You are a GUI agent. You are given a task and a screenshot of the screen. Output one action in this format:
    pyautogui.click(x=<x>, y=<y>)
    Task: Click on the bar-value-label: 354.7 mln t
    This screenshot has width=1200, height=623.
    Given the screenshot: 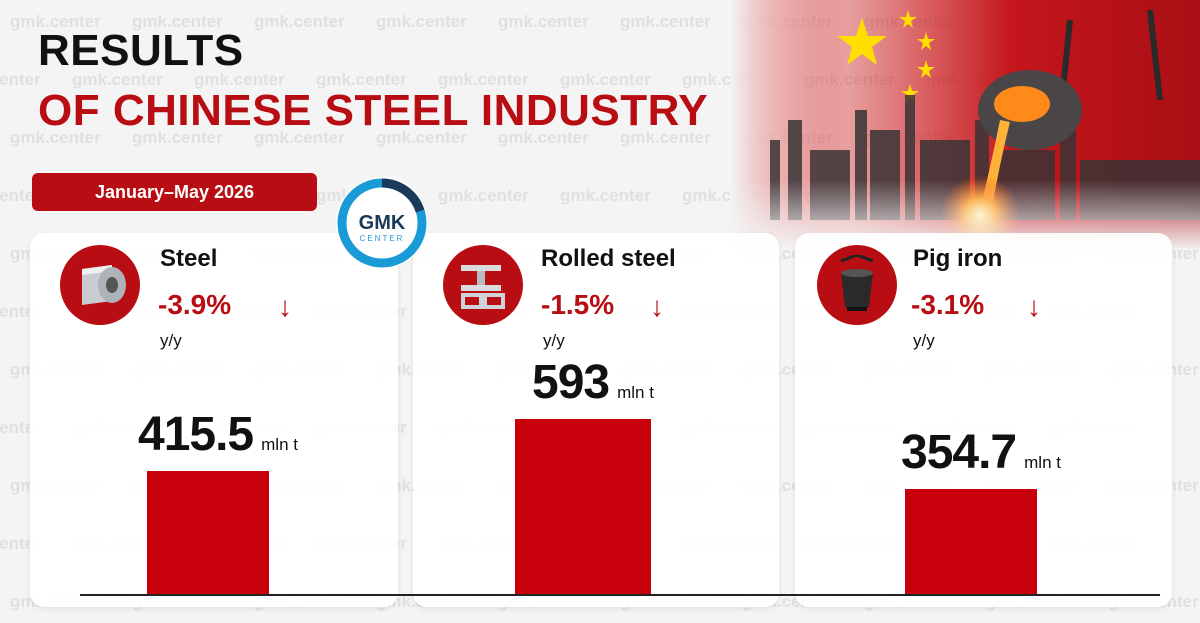 What is the action you would take?
    pyautogui.click(x=981, y=452)
    